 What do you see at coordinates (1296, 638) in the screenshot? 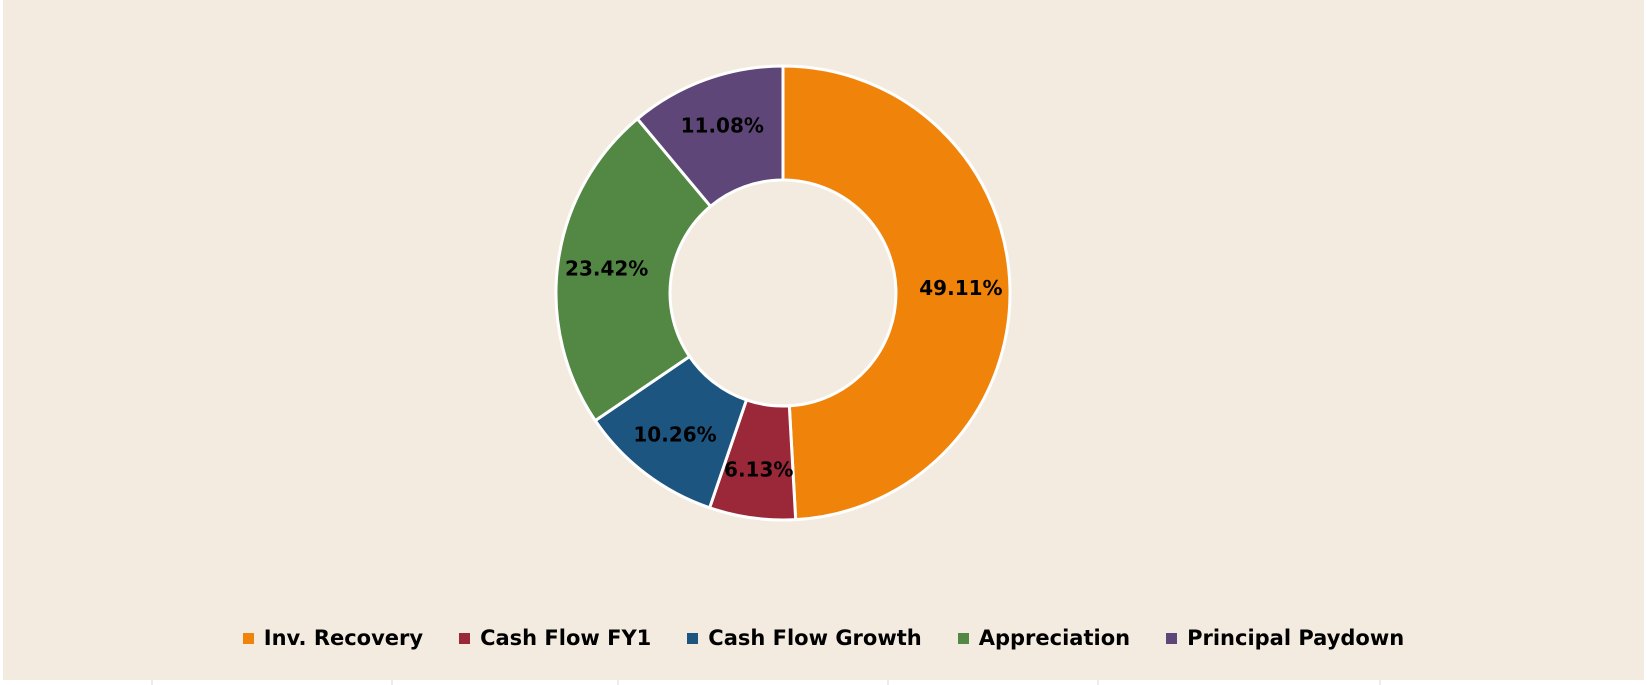
I see `legend-label: Principal Paydown` at bounding box center [1296, 638].